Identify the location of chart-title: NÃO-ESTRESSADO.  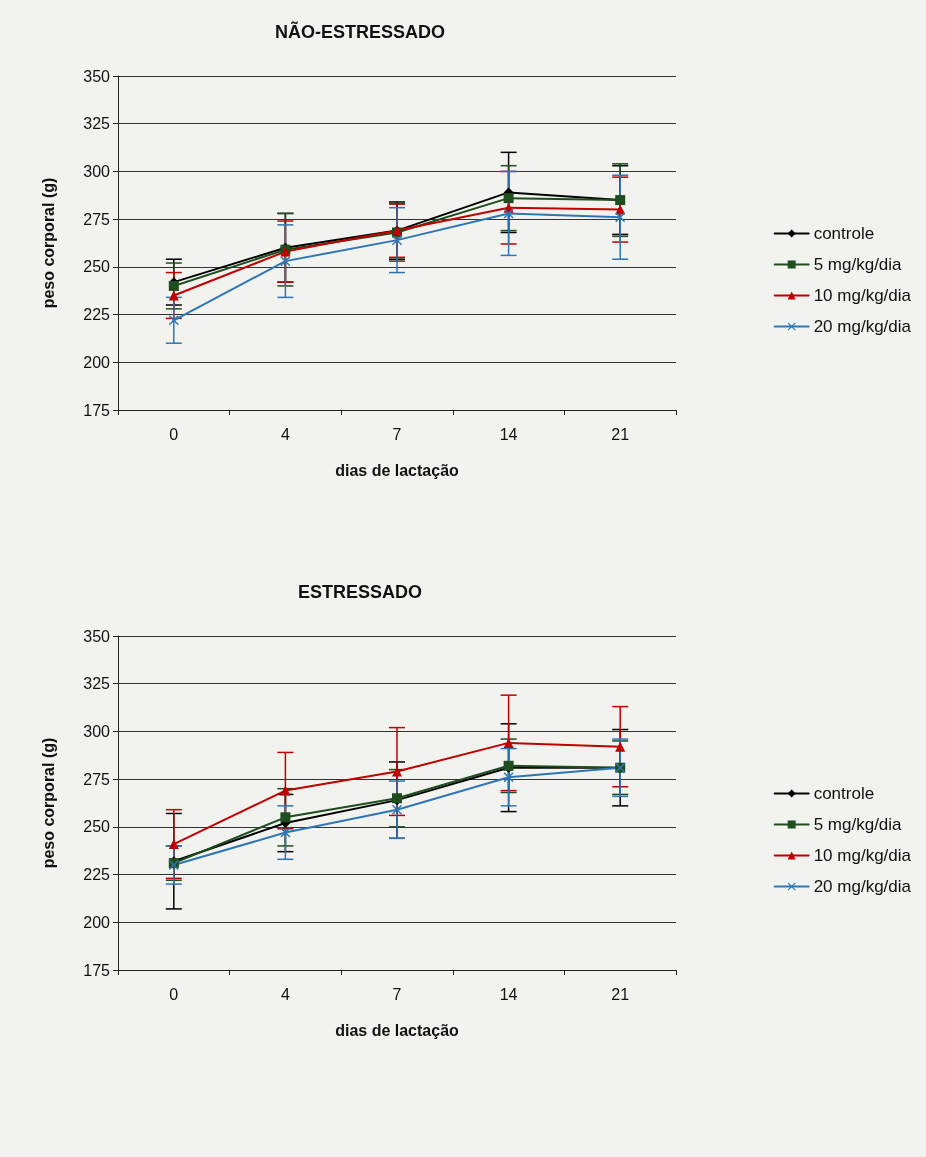
(360, 31).